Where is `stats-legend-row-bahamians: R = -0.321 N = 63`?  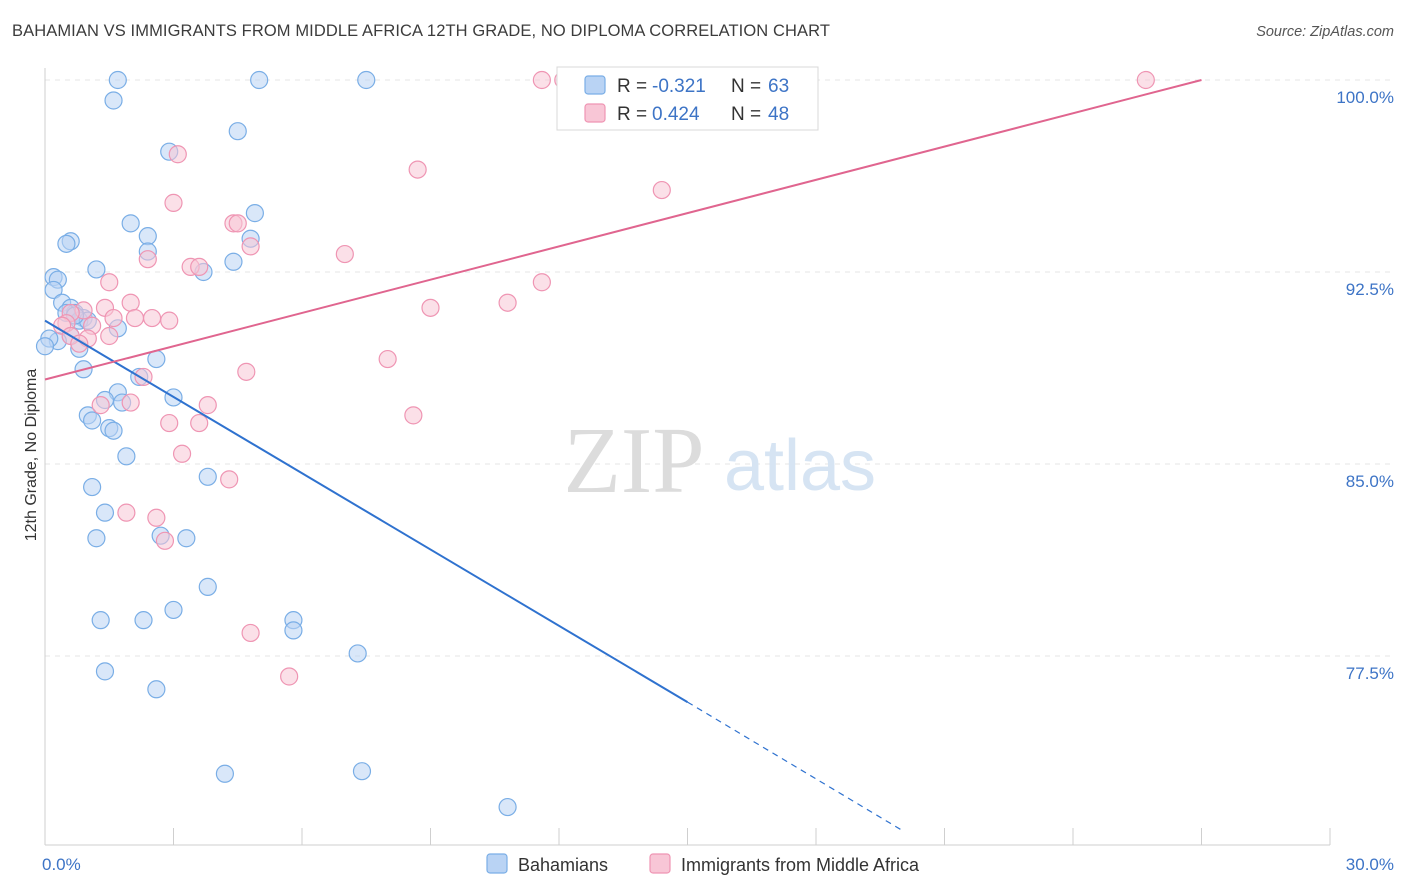
stats-legend-row-bahamians: R = -0.321 N = 63 is located at coordinates (686, 86).